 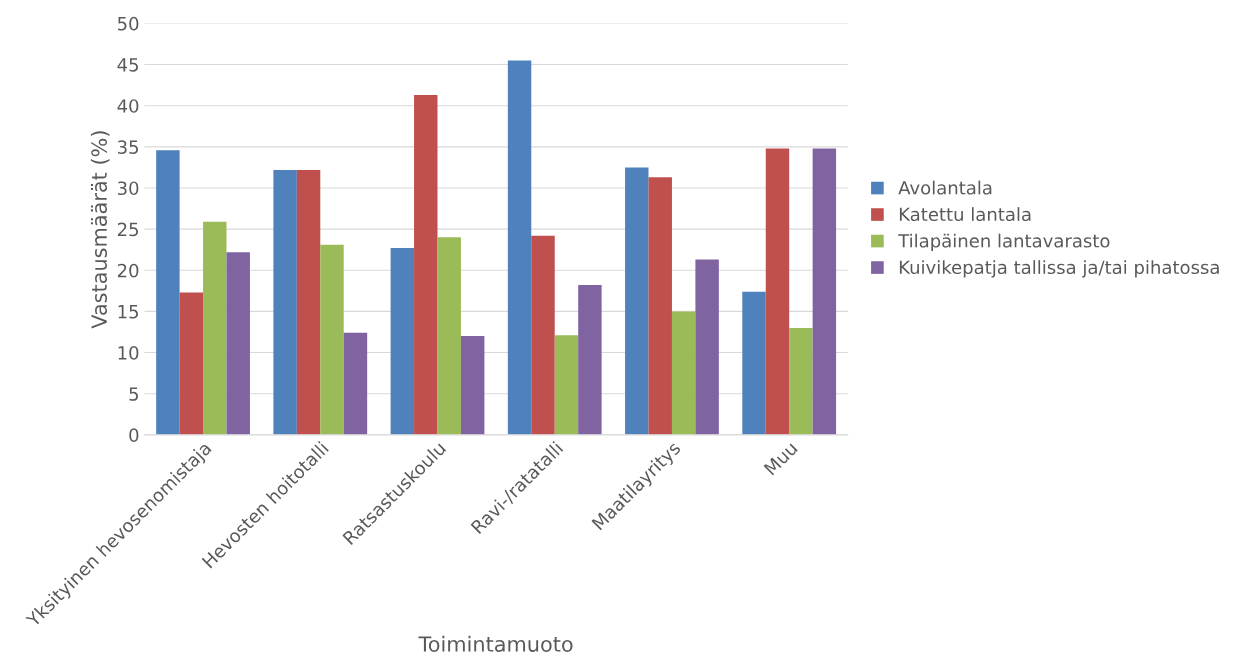 What do you see at coordinates (127, 65) in the screenshot?
I see `y-tick-label: 45` at bounding box center [127, 65].